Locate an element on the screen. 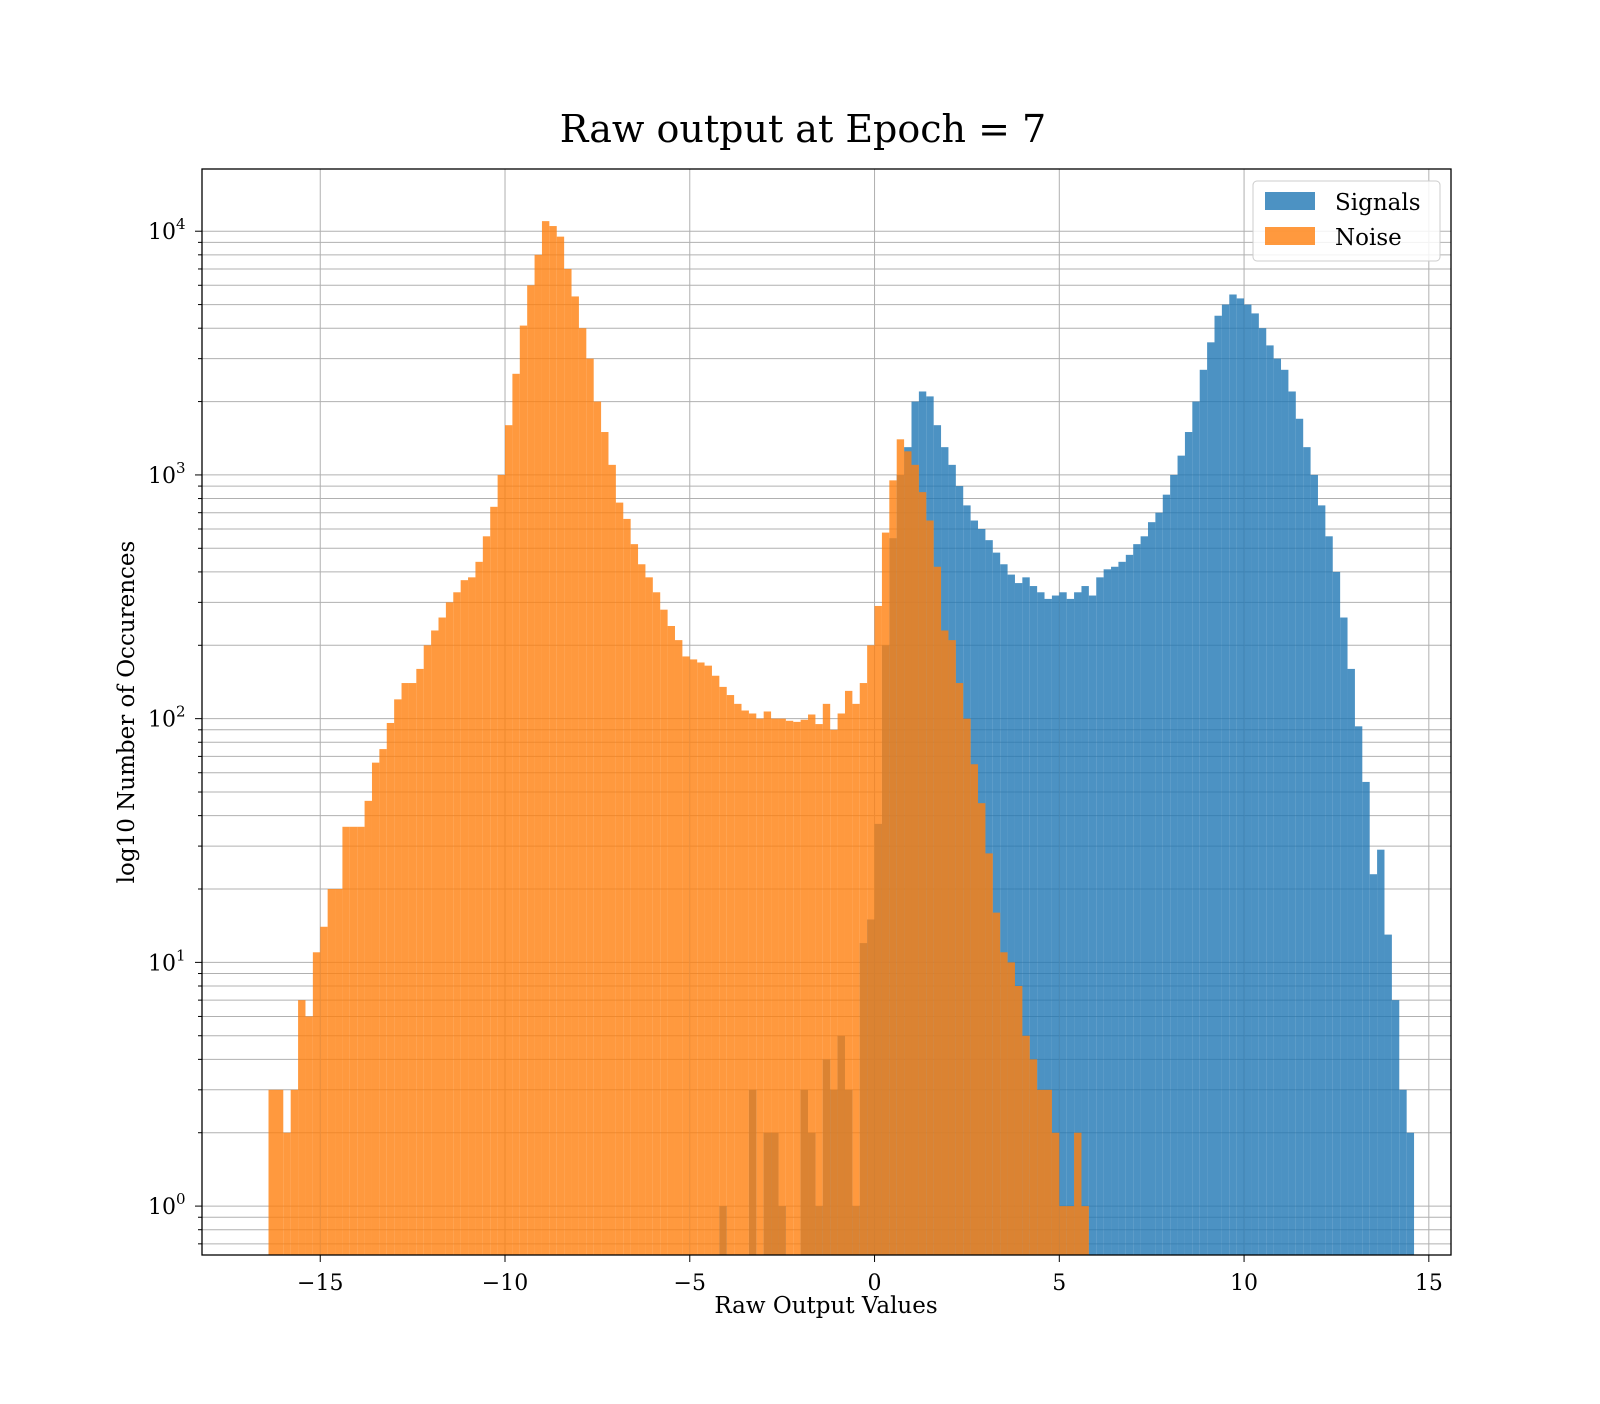  legend: Signals Noise is located at coordinates (1346, 221).